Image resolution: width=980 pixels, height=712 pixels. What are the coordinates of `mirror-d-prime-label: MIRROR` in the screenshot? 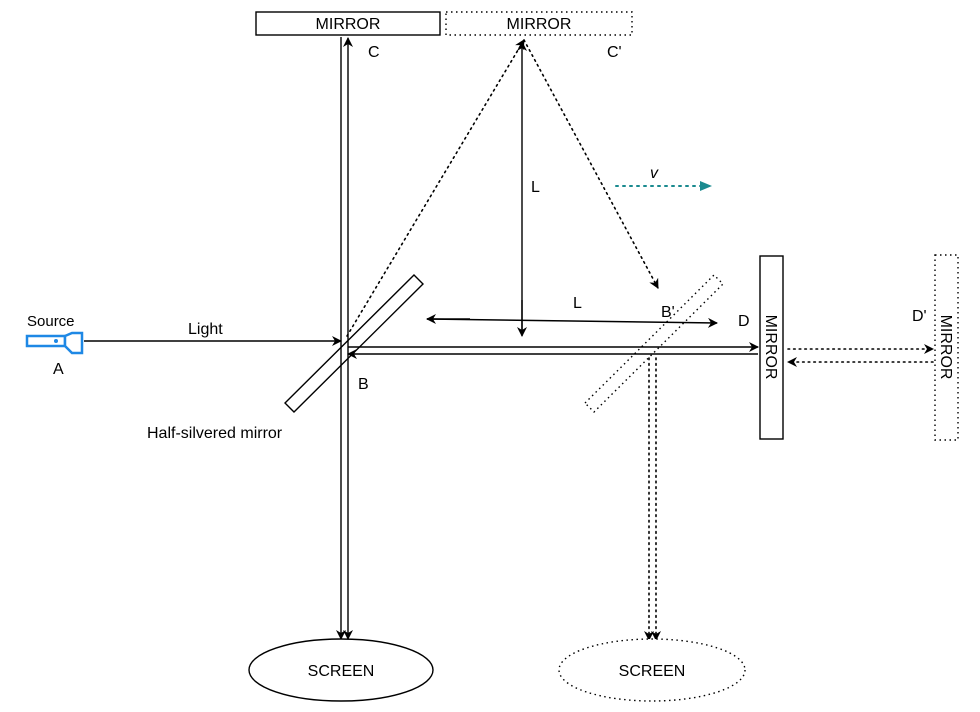 It's located at (945, 347).